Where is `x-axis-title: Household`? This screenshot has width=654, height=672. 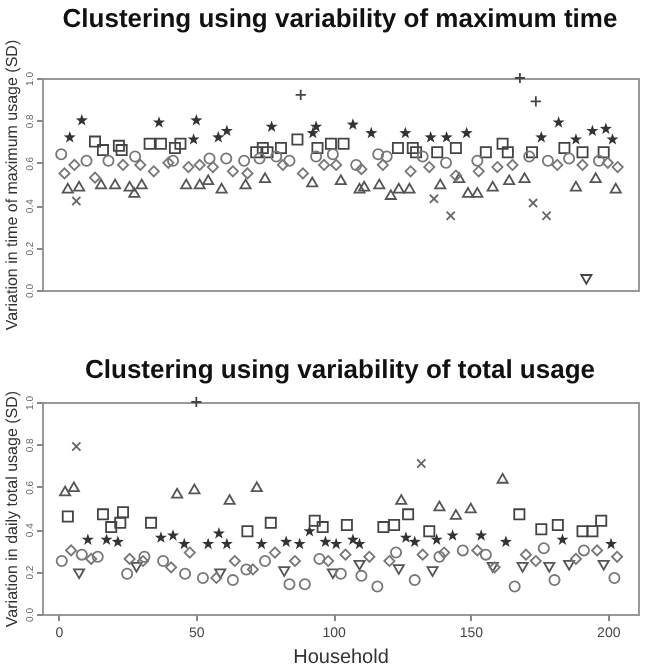
x-axis-title: Household is located at coordinates (341, 658).